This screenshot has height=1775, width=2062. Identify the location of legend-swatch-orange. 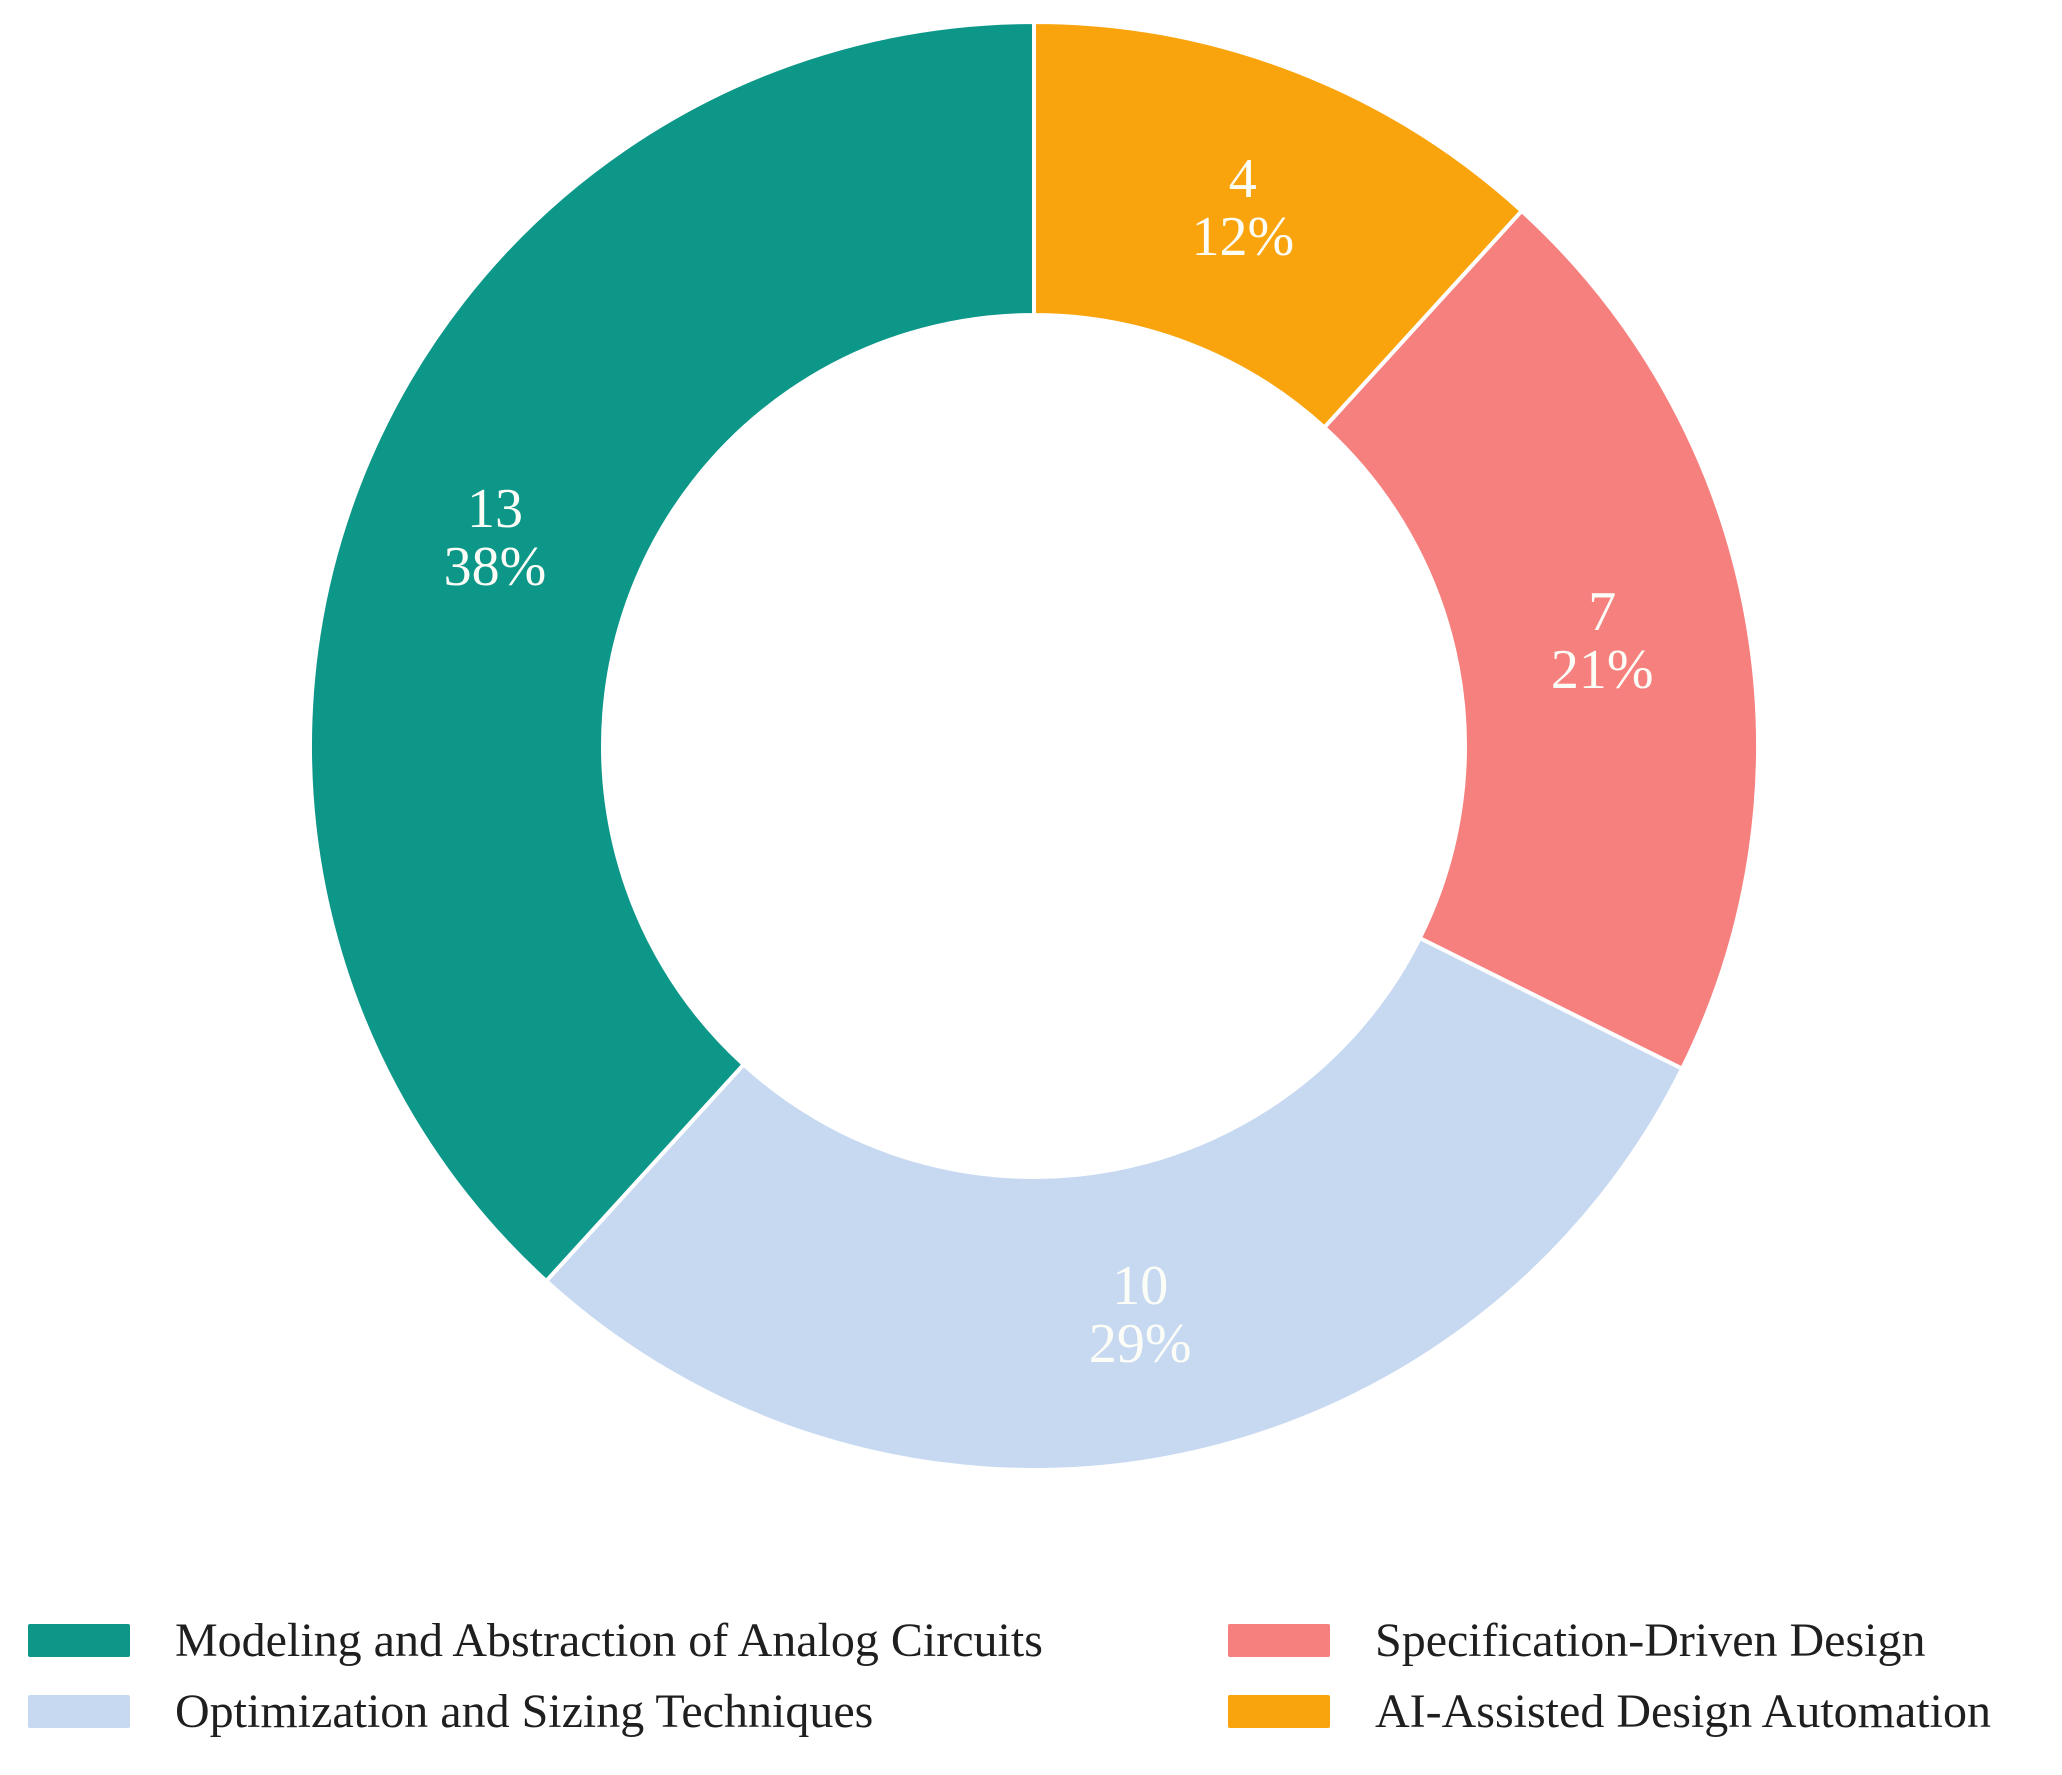
(1279, 1711).